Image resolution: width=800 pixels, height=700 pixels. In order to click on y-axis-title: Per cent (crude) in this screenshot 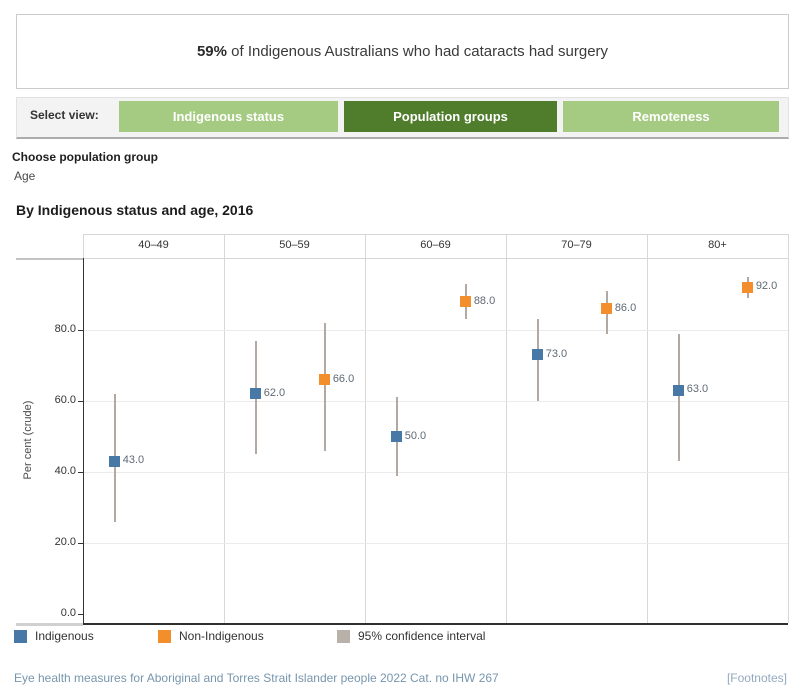, I will do `click(28, 440)`.